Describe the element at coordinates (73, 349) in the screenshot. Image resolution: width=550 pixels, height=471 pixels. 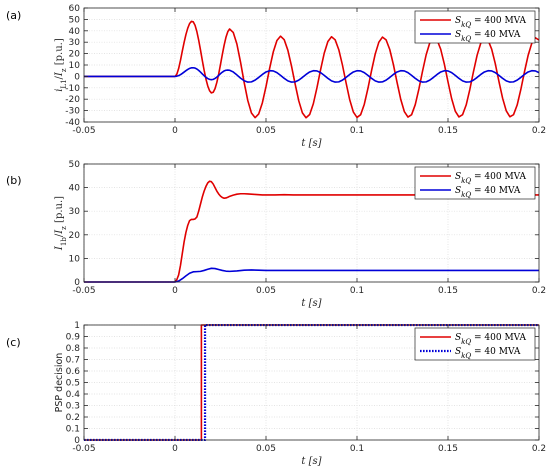
I see `y-tick-label: 0.8` at that location.